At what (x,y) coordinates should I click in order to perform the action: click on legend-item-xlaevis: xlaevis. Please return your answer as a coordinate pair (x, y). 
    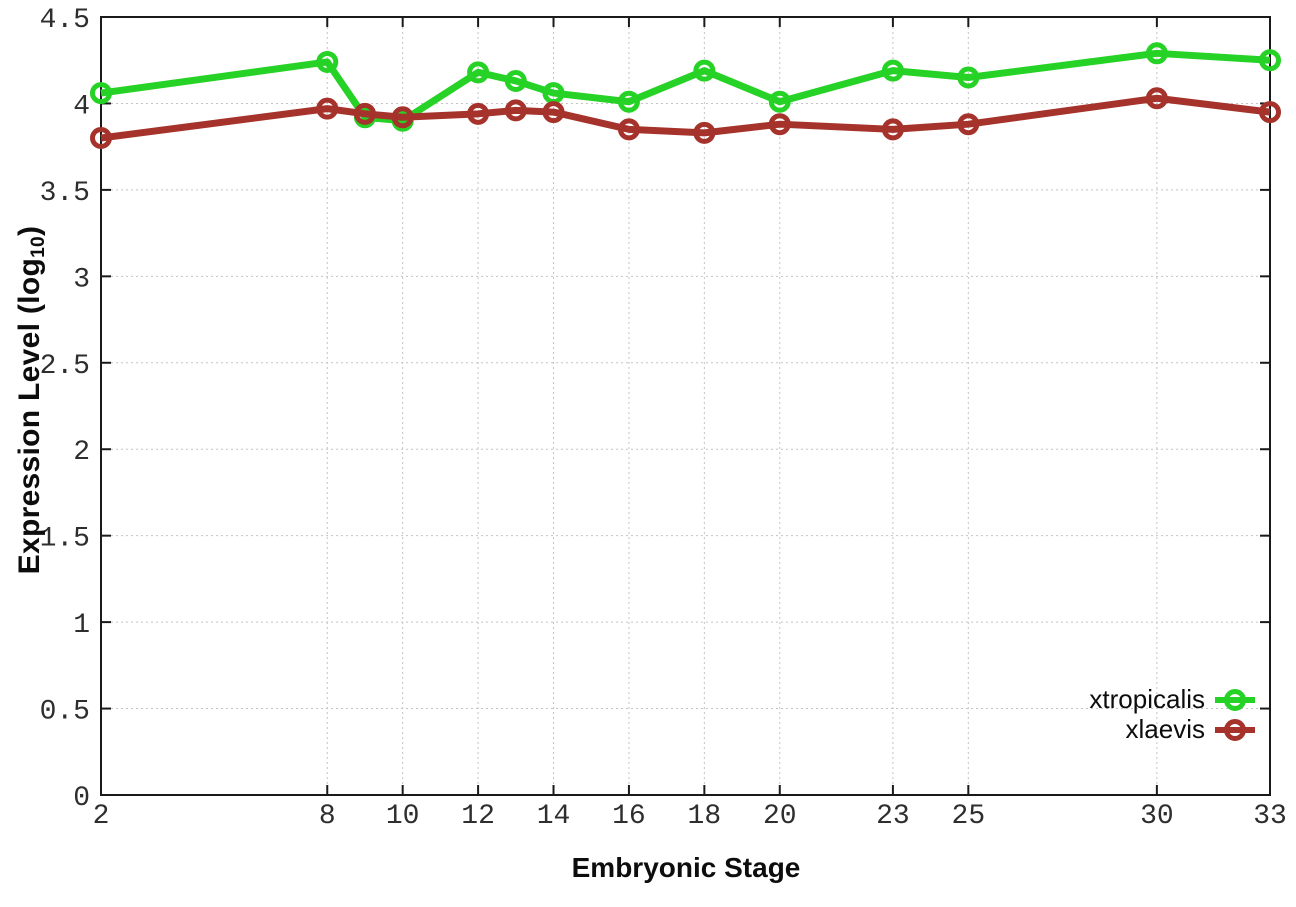
    Looking at the image, I should click on (1190, 729).